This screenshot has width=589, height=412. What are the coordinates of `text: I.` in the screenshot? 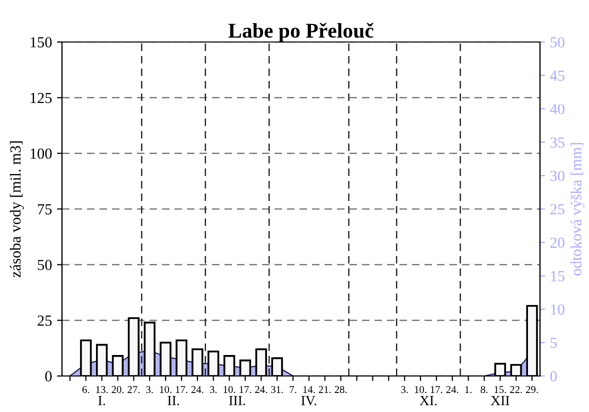 It's located at (101, 401).